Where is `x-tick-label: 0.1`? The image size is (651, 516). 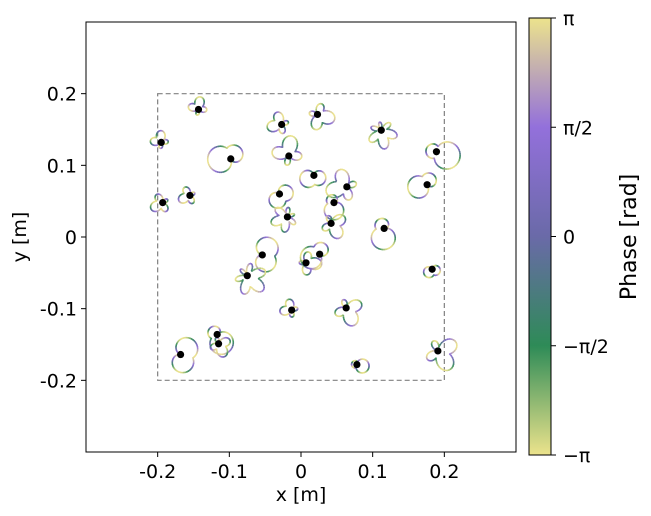
x-tick-label: 0.1 is located at coordinates (373, 472).